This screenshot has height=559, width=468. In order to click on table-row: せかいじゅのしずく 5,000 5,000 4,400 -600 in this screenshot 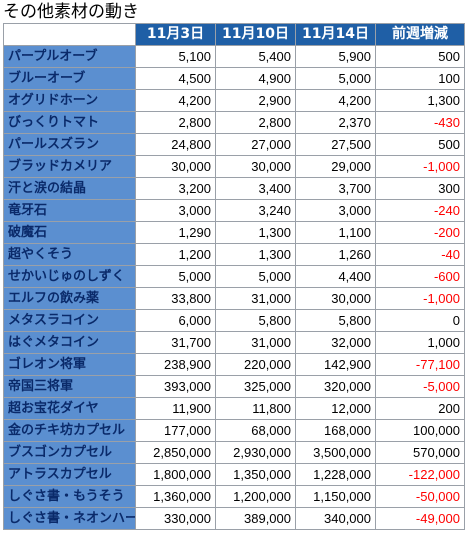, I will do `click(234, 276)`.